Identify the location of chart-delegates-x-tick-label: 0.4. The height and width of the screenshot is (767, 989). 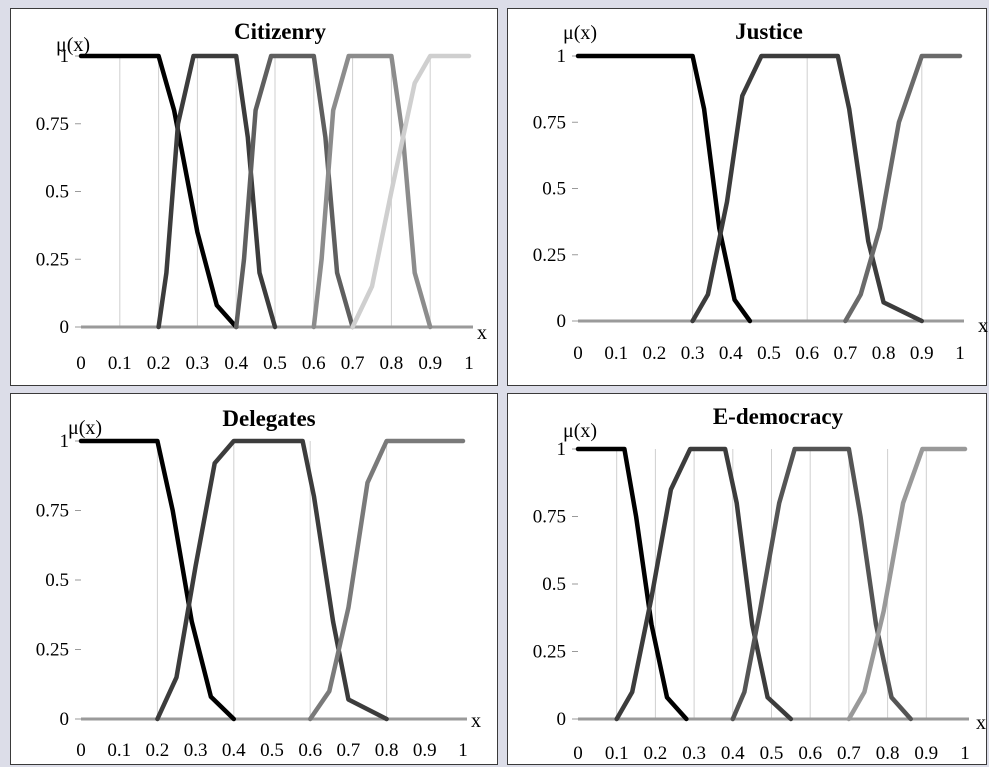
(234, 750).